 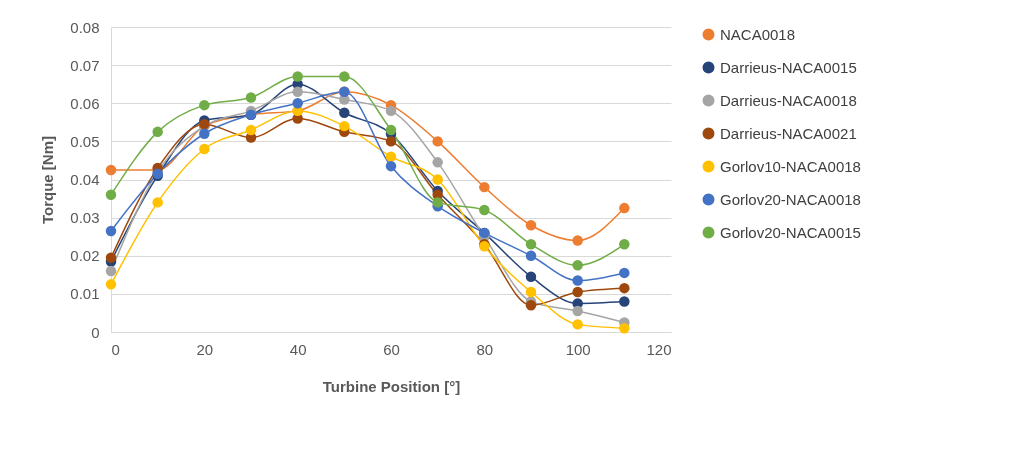 What do you see at coordinates (391, 349) in the screenshot?
I see `x-tick-label: 60` at bounding box center [391, 349].